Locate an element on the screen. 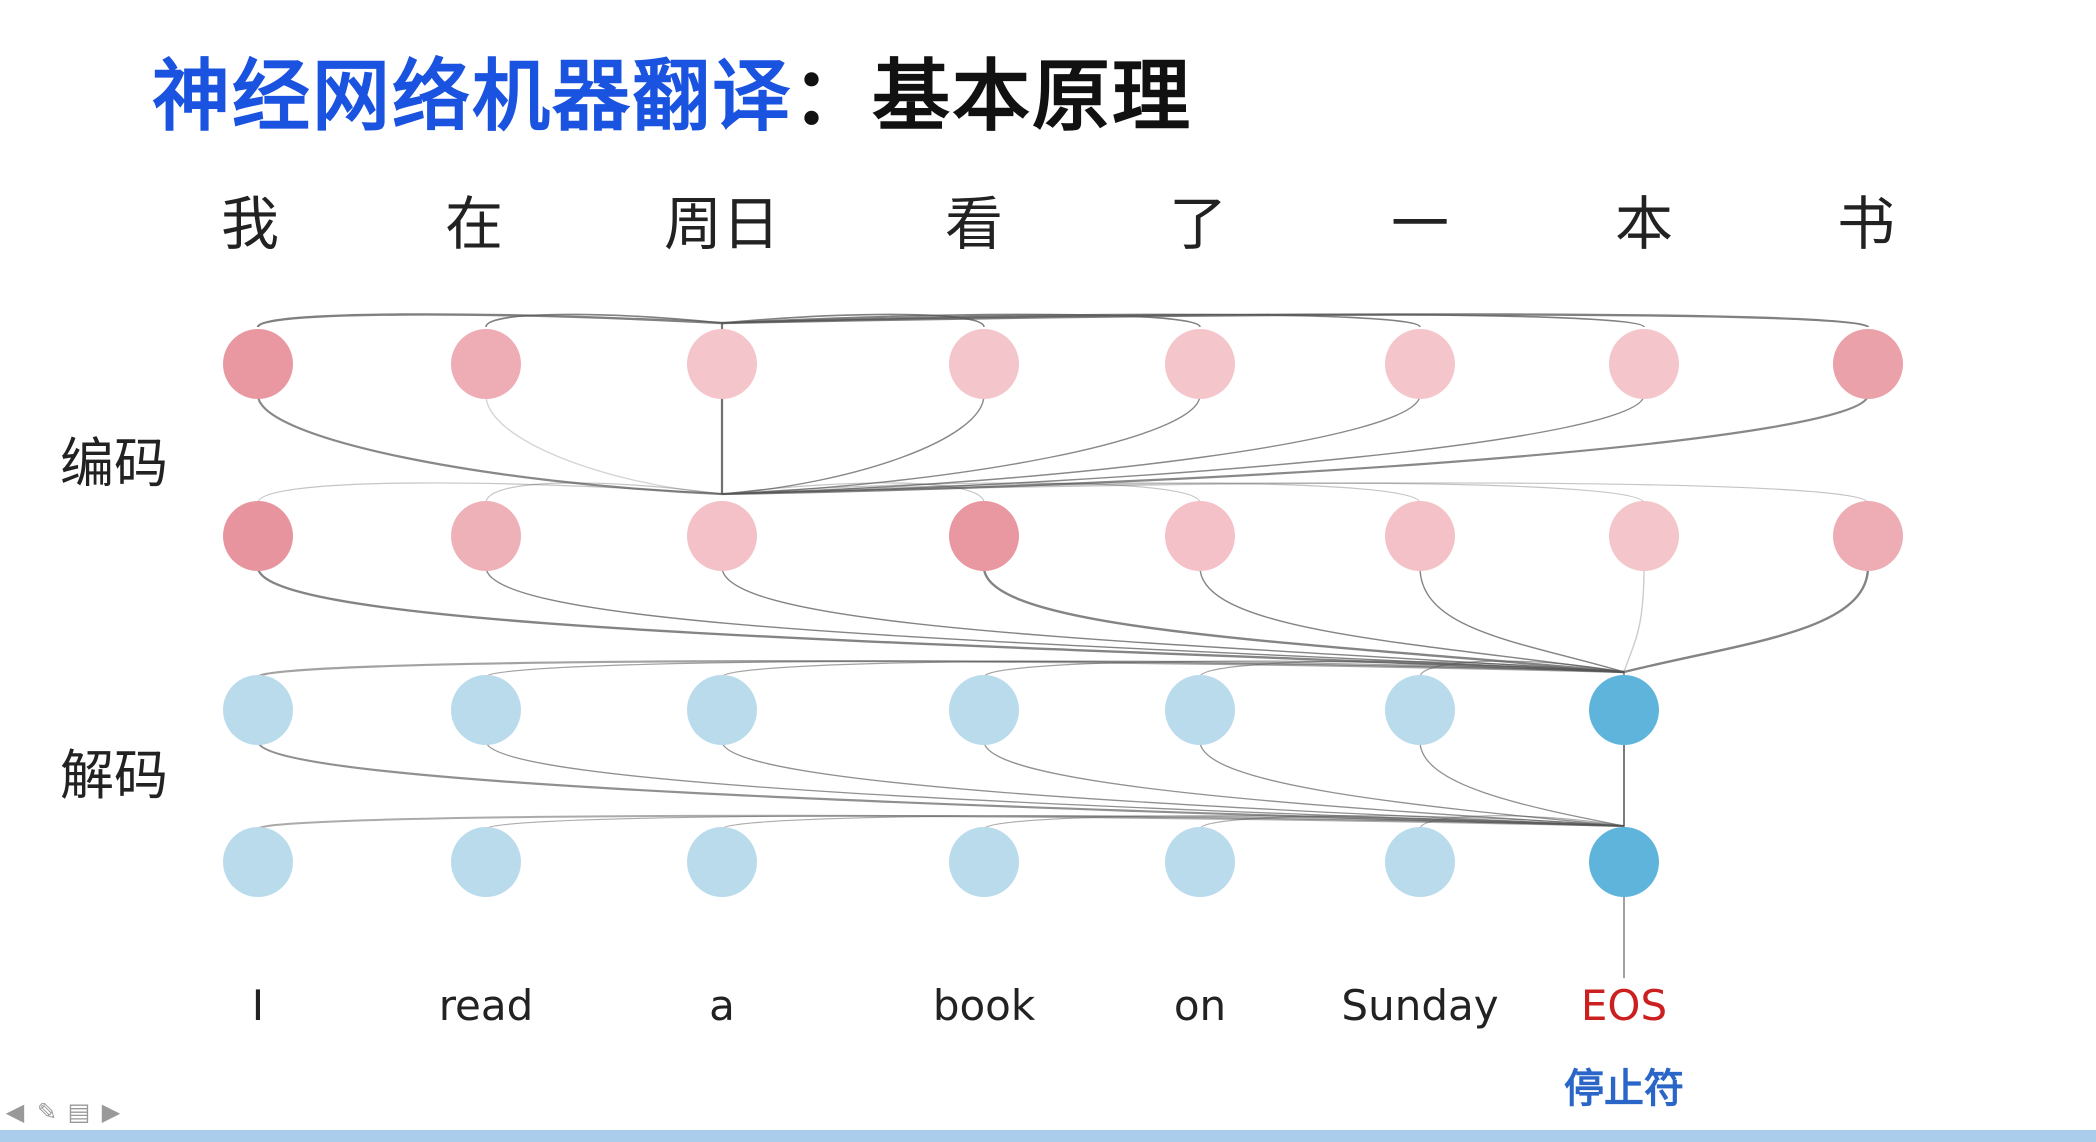 This screenshot has width=2096, height=1142. arrow-left-icon: ◀ is located at coordinates (15, 1112).